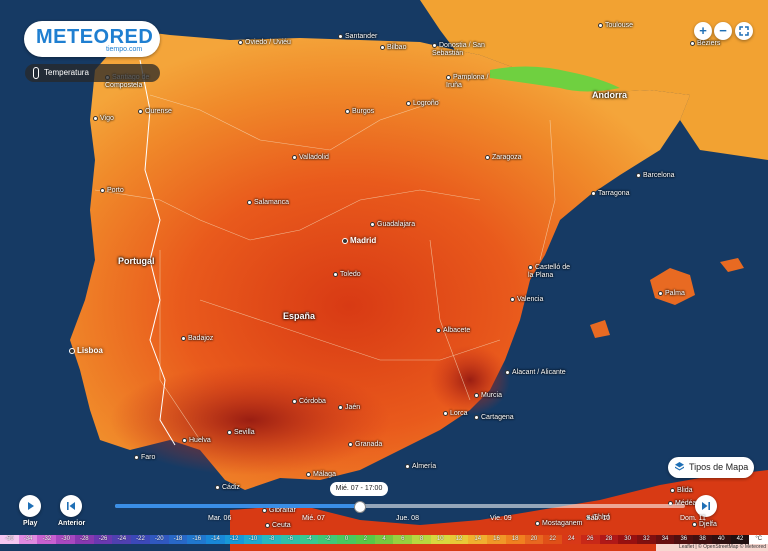 This screenshot has width=768, height=551. Describe the element at coordinates (681, 491) in the screenshot. I see `city-blida: Blida` at that location.